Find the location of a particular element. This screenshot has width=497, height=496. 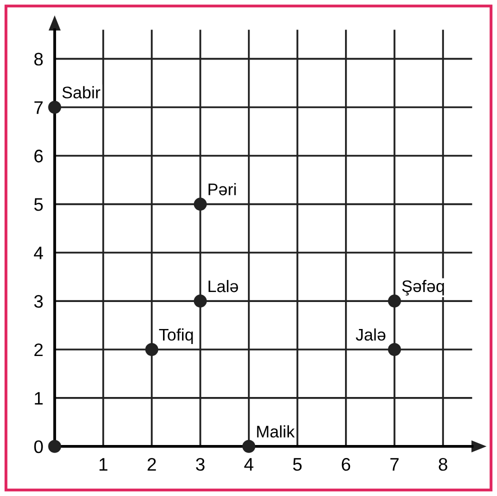

annotation: Lalə is located at coordinates (223, 286).